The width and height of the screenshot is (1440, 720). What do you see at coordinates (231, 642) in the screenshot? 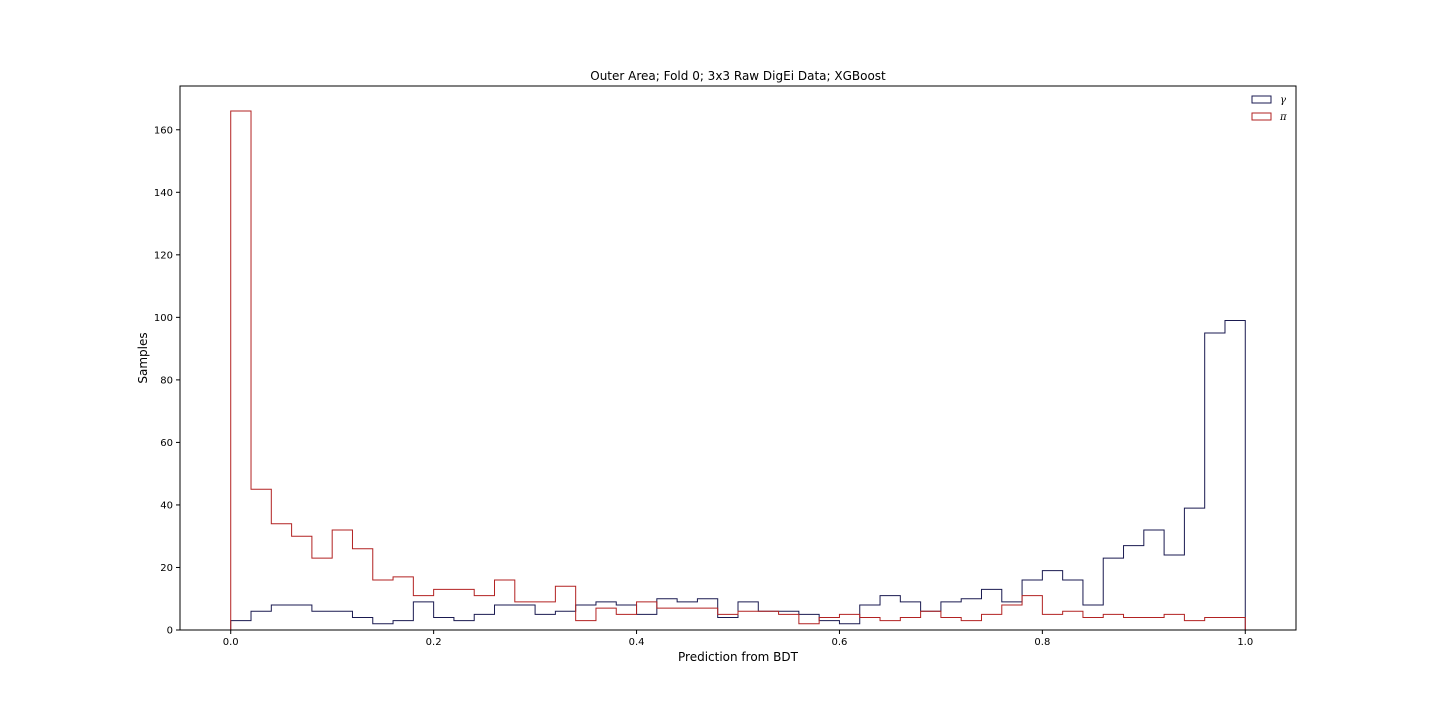
I see `x-tick-label: 0.0` at bounding box center [231, 642].